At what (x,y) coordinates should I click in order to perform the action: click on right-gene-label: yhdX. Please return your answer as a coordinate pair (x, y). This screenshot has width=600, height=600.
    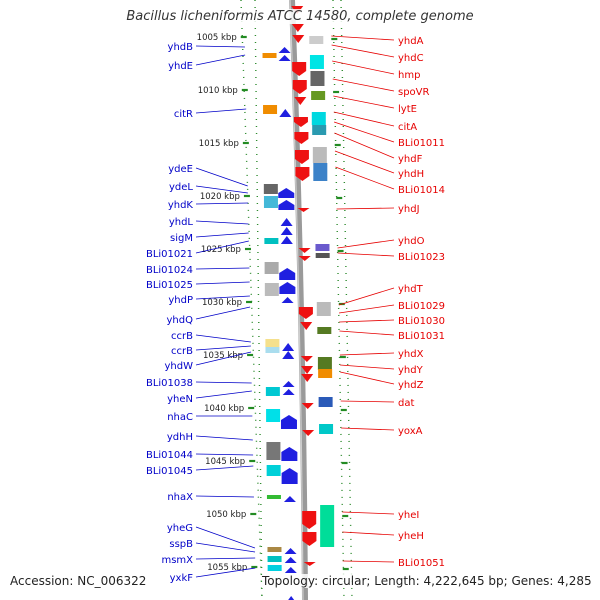
    Looking at the image, I should click on (411, 354).